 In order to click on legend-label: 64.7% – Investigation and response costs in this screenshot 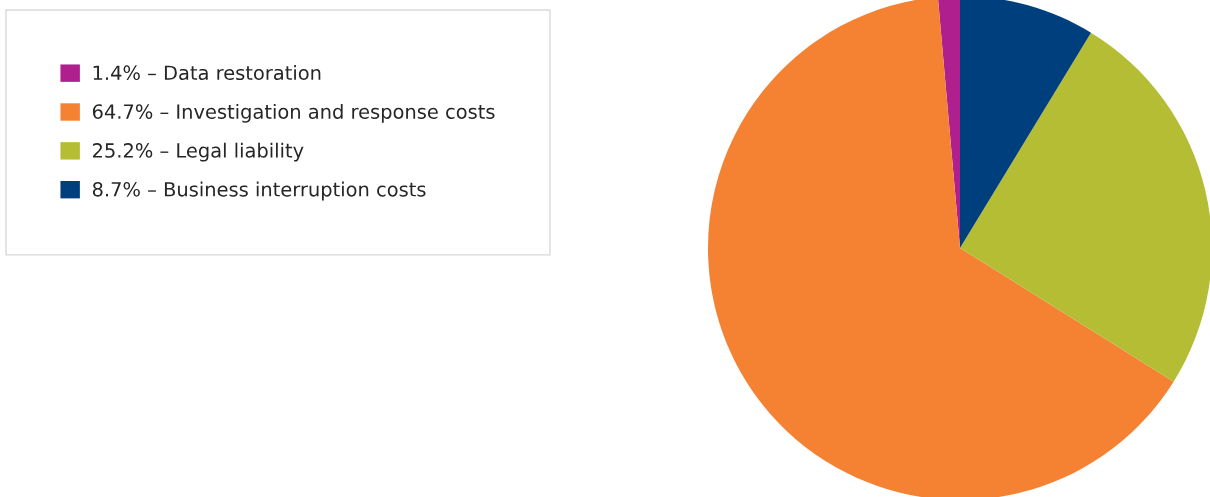, I will do `click(293, 113)`.